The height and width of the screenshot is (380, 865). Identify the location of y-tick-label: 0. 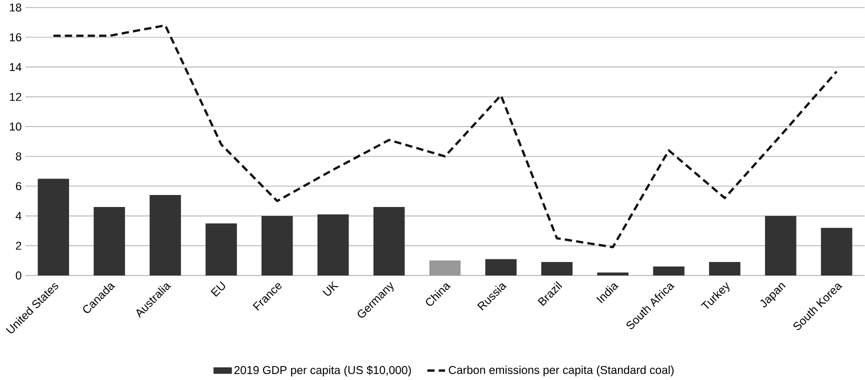
(19, 276).